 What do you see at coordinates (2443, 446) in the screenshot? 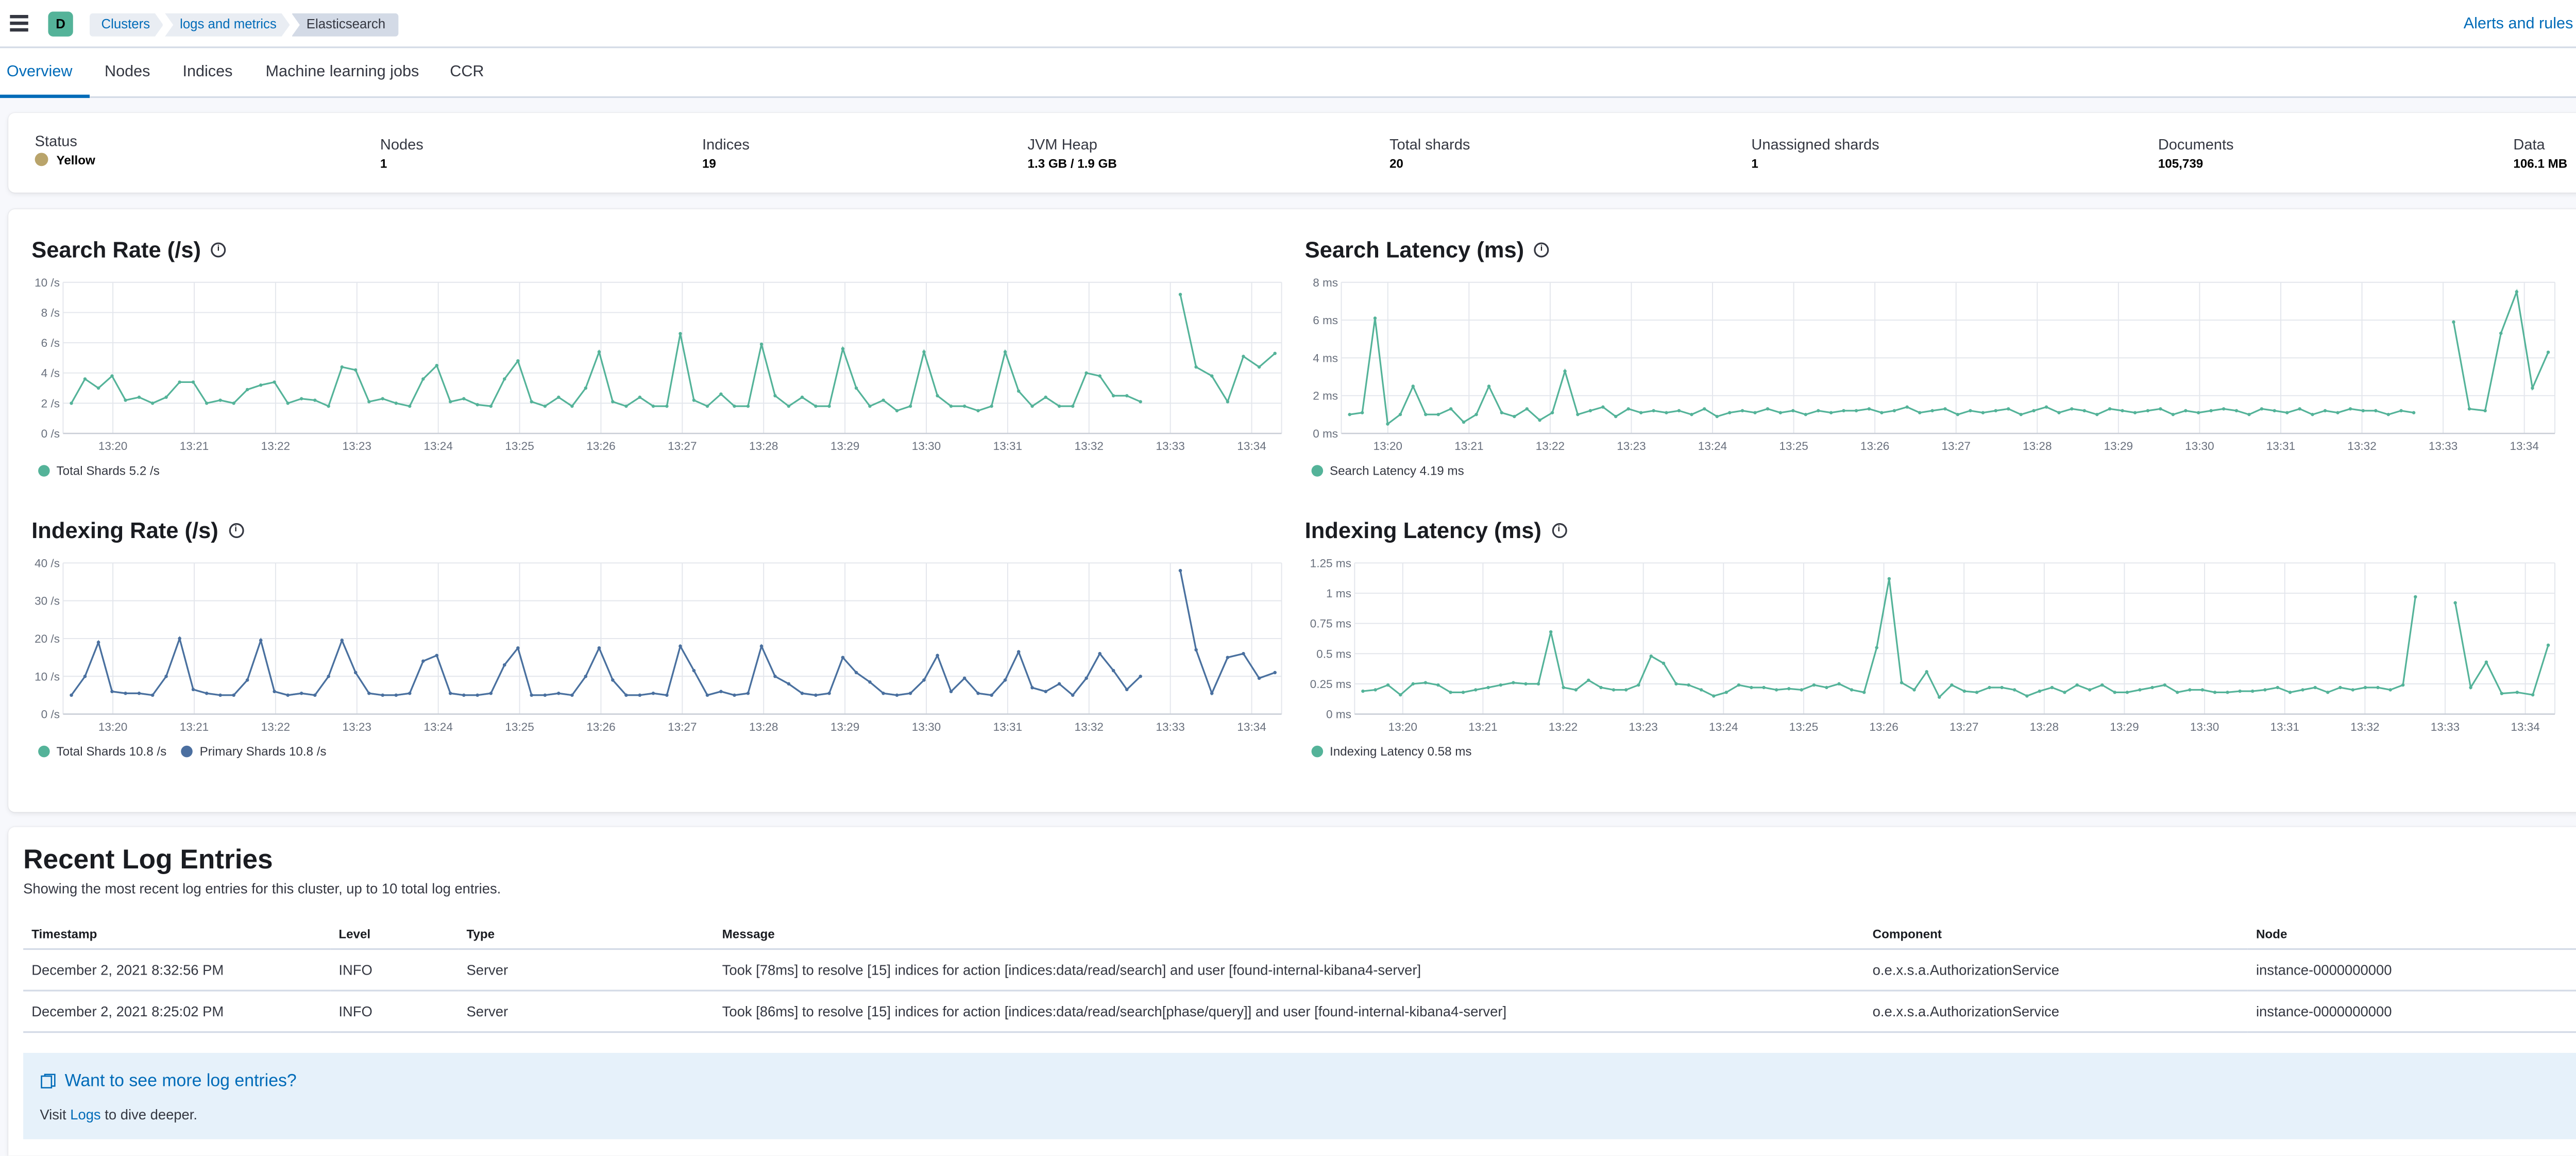
I see `x-tick-label: 13:33` at bounding box center [2443, 446].